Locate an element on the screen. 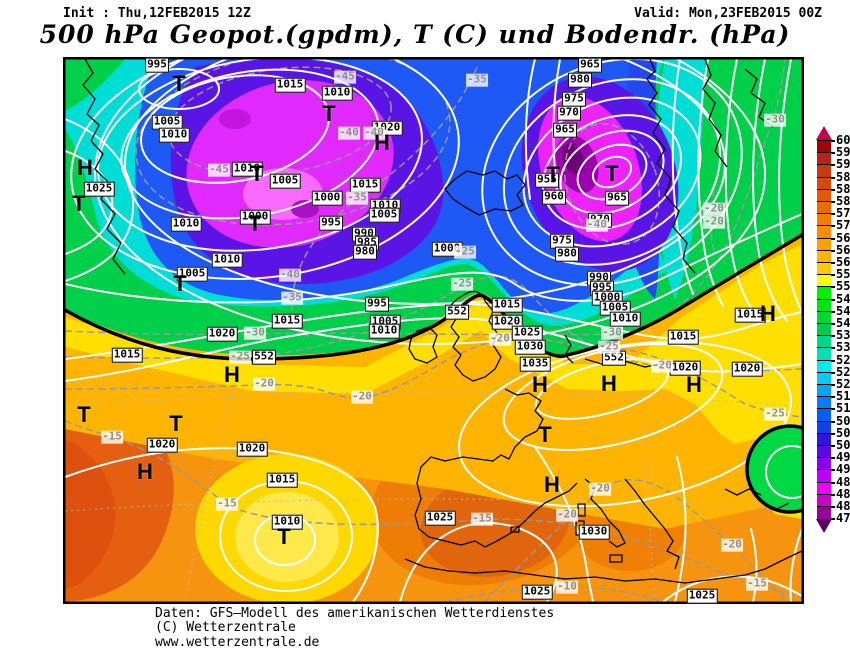  scale-tick-label: 576 is located at coordinates (843, 213).